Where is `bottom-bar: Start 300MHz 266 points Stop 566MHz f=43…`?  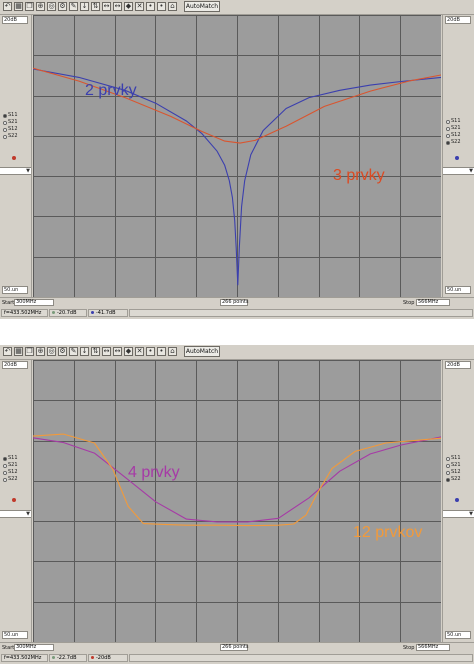
bottom-bar: Start 300MHz 266 points Stop 566MHz f=43… is located at coordinates (237, 308).